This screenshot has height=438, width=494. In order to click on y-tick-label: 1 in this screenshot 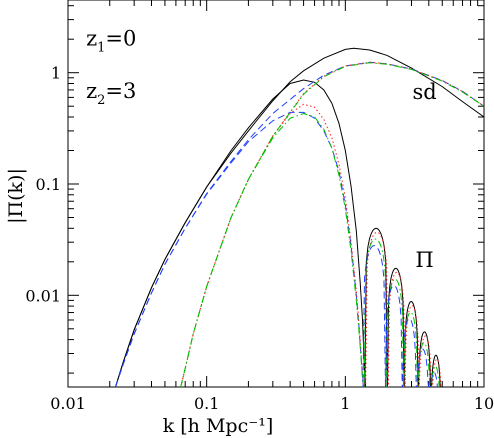, I will do `click(56, 73)`.